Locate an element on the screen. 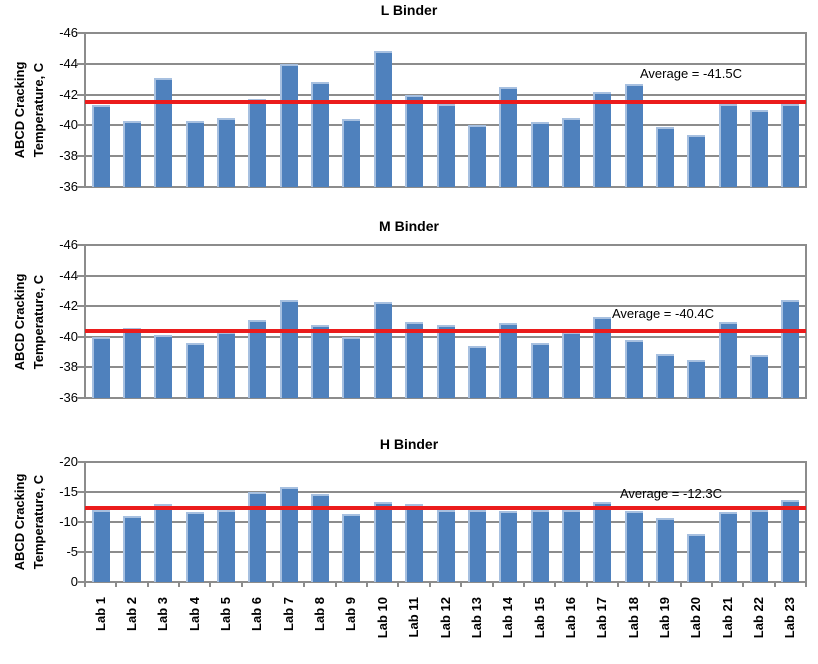  x-axis-label: Lab 20 is located at coordinates (696, 618).